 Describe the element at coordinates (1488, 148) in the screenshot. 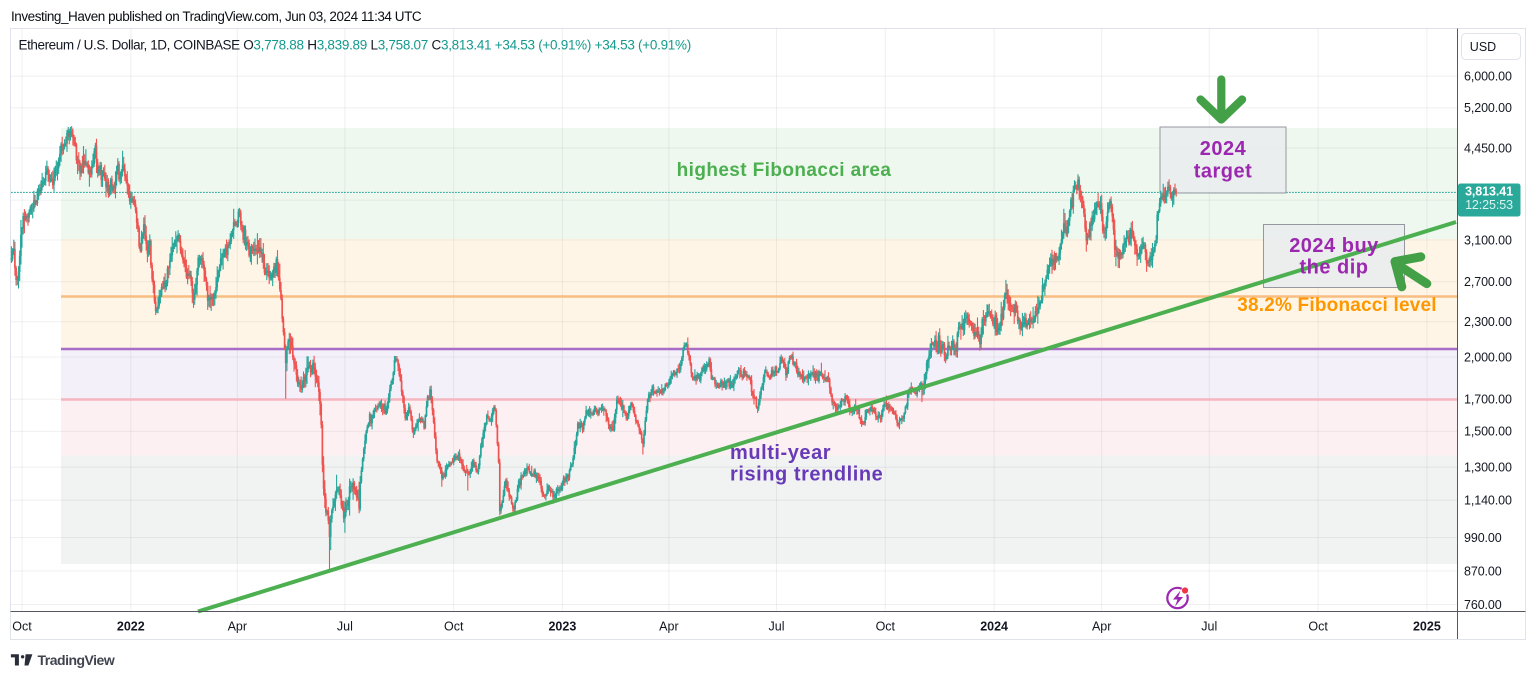

I see `svg-text: 4,450.00` at that location.